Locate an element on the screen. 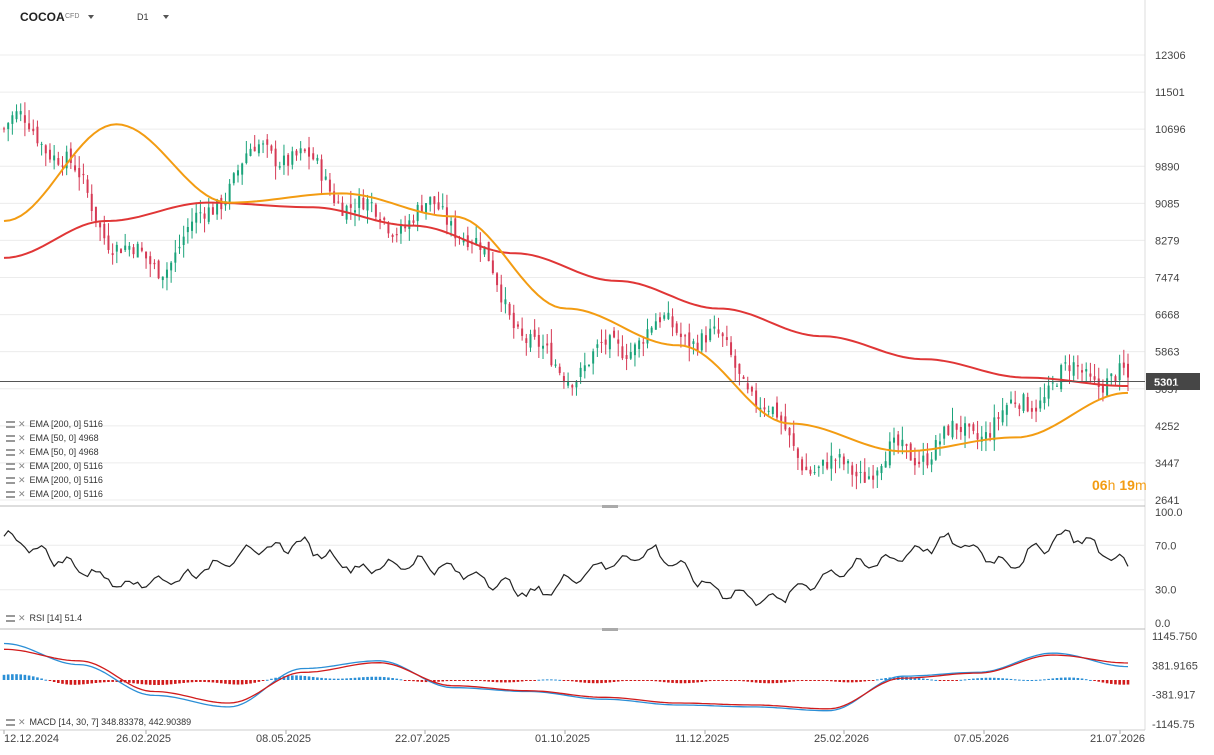 This screenshot has height=755, width=1214. price-tick-label: 8279 is located at coordinates (1167, 241).